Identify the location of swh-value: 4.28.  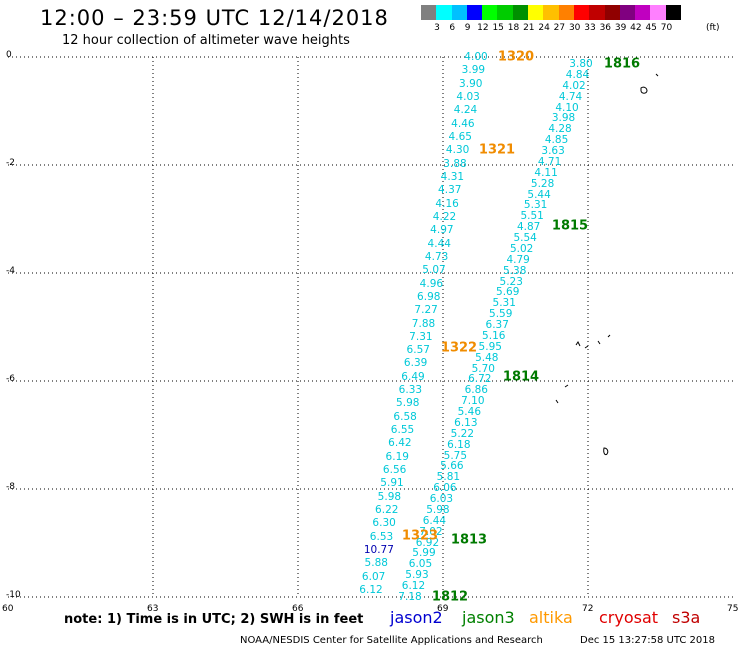
(560, 129).